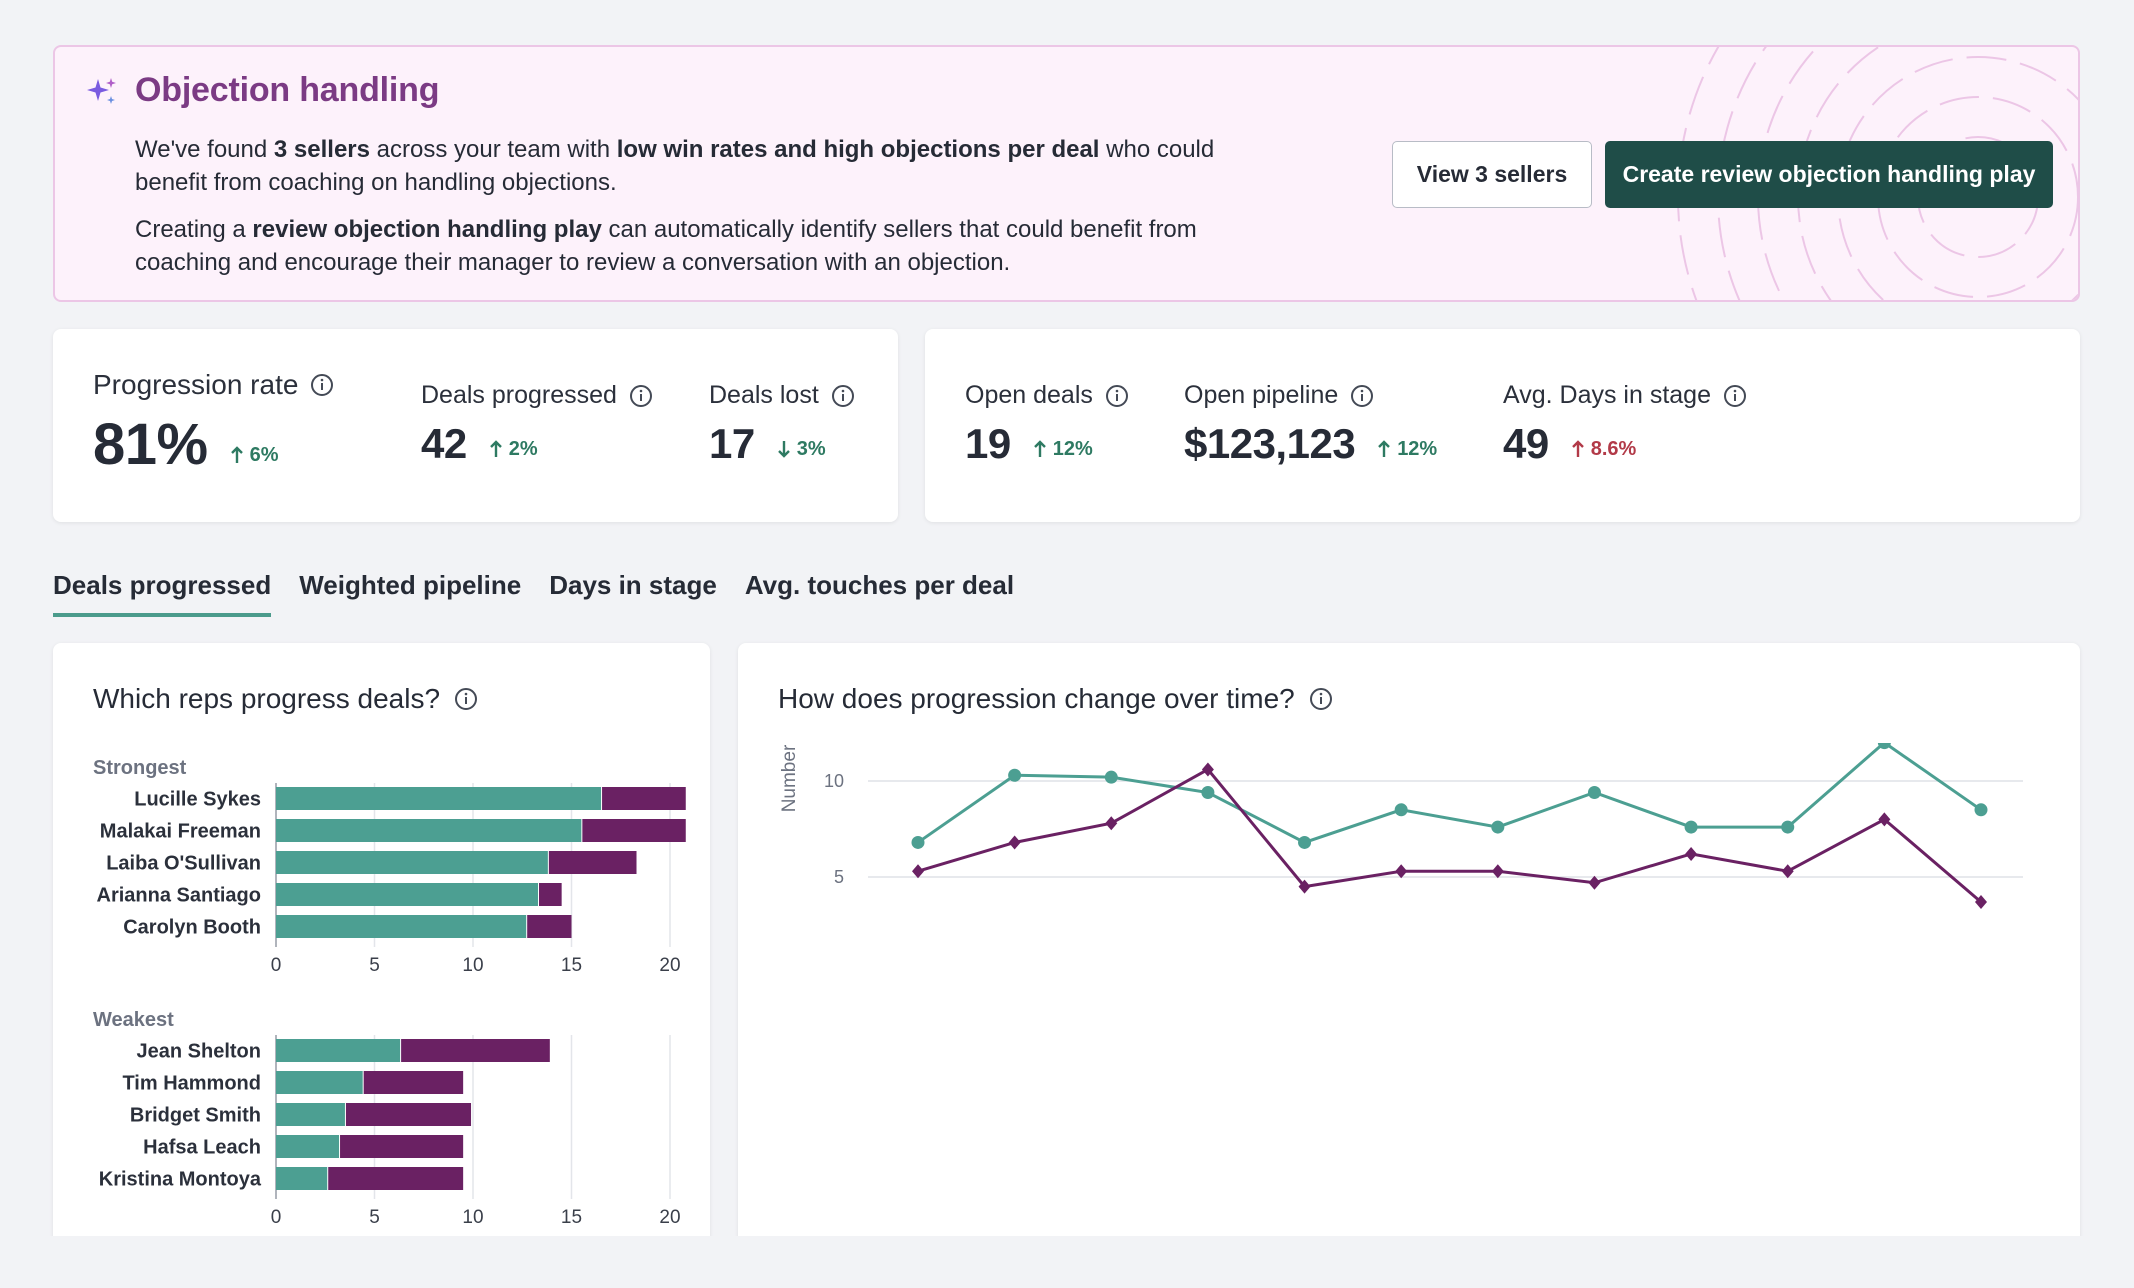 The image size is (2134, 1288). What do you see at coordinates (140, 768) in the screenshot?
I see `strongest-label: Strongest` at bounding box center [140, 768].